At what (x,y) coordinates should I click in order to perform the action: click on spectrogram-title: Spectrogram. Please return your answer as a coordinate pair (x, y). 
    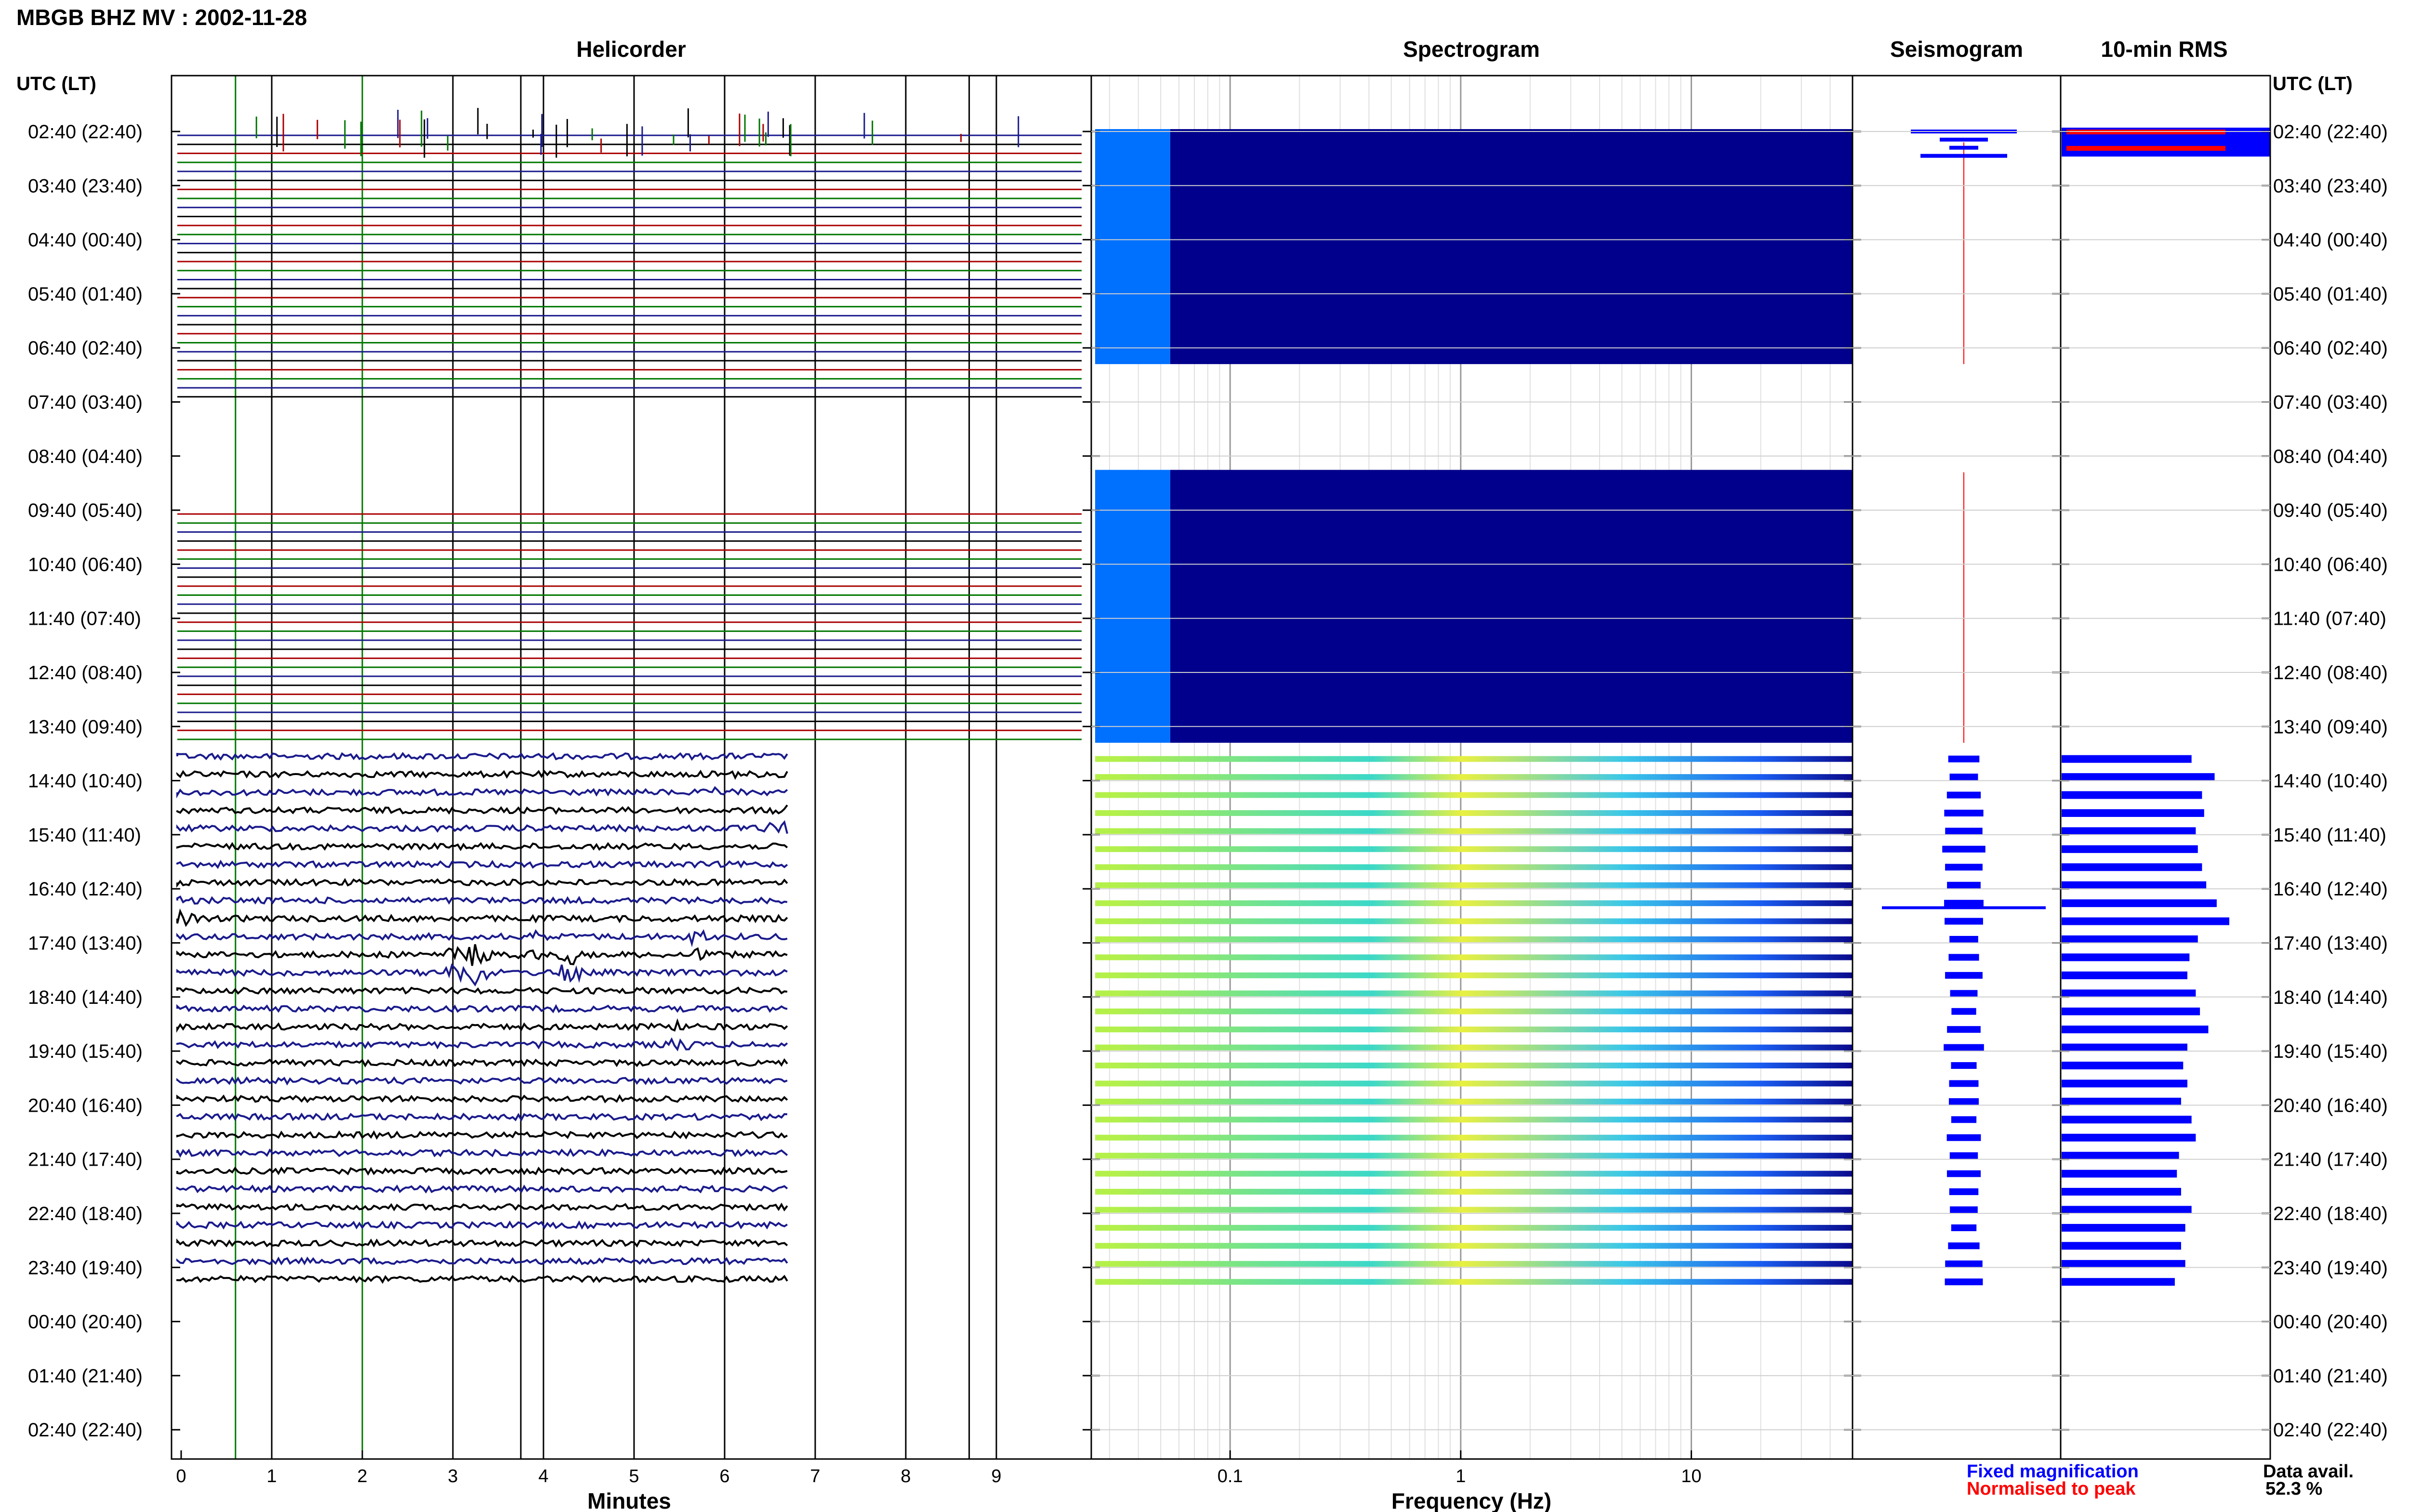
    Looking at the image, I should click on (1471, 49).